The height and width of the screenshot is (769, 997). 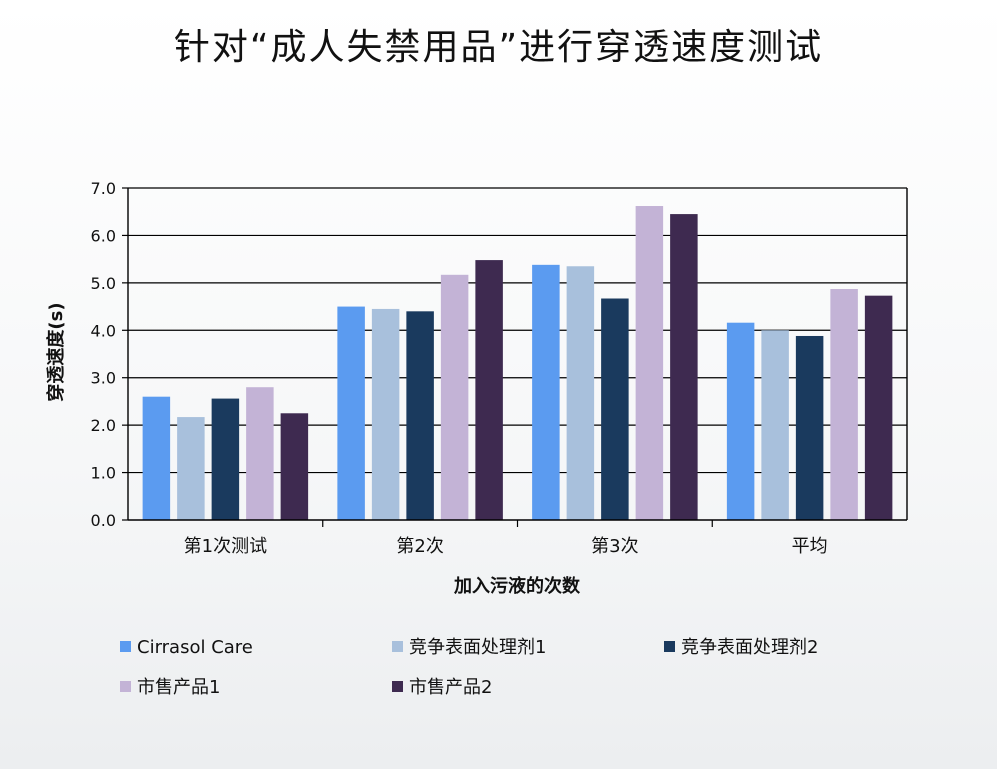 What do you see at coordinates (103, 235) in the screenshot?
I see `y-tick-label: 6.0` at bounding box center [103, 235].